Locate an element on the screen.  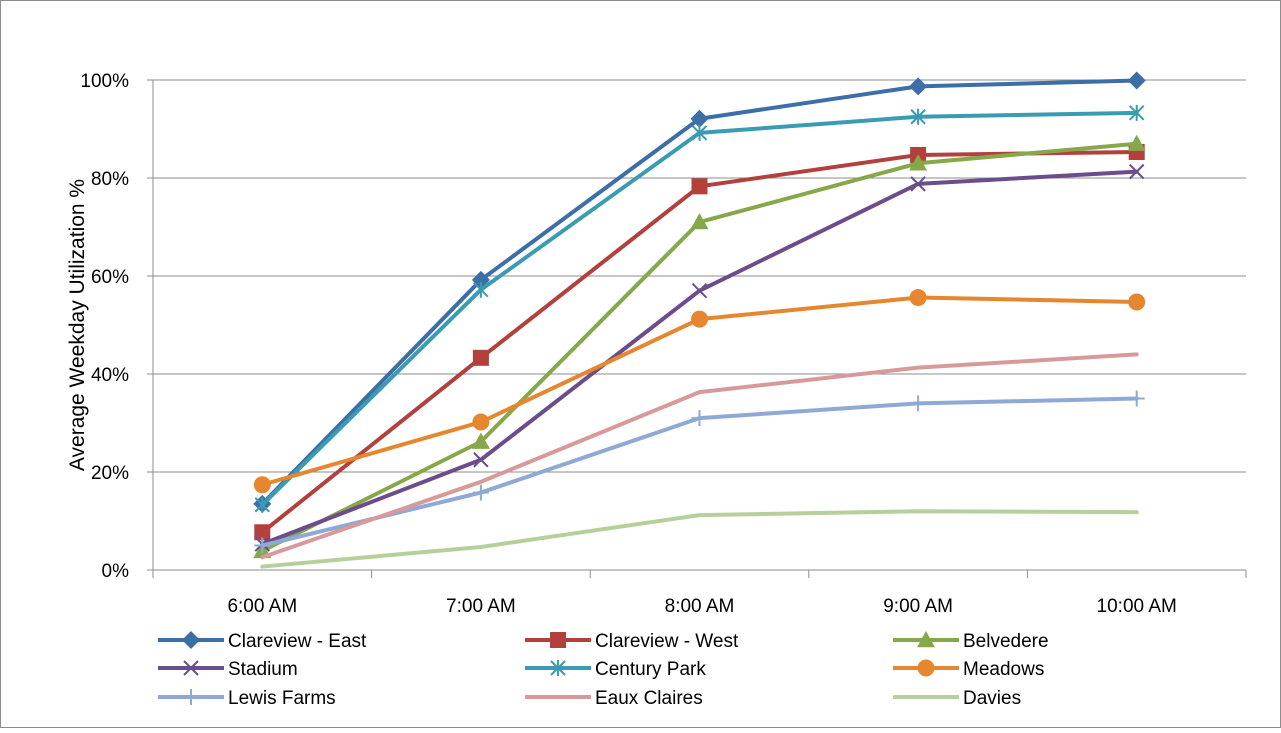
y-tick-label: 20% is located at coordinates (110, 473).